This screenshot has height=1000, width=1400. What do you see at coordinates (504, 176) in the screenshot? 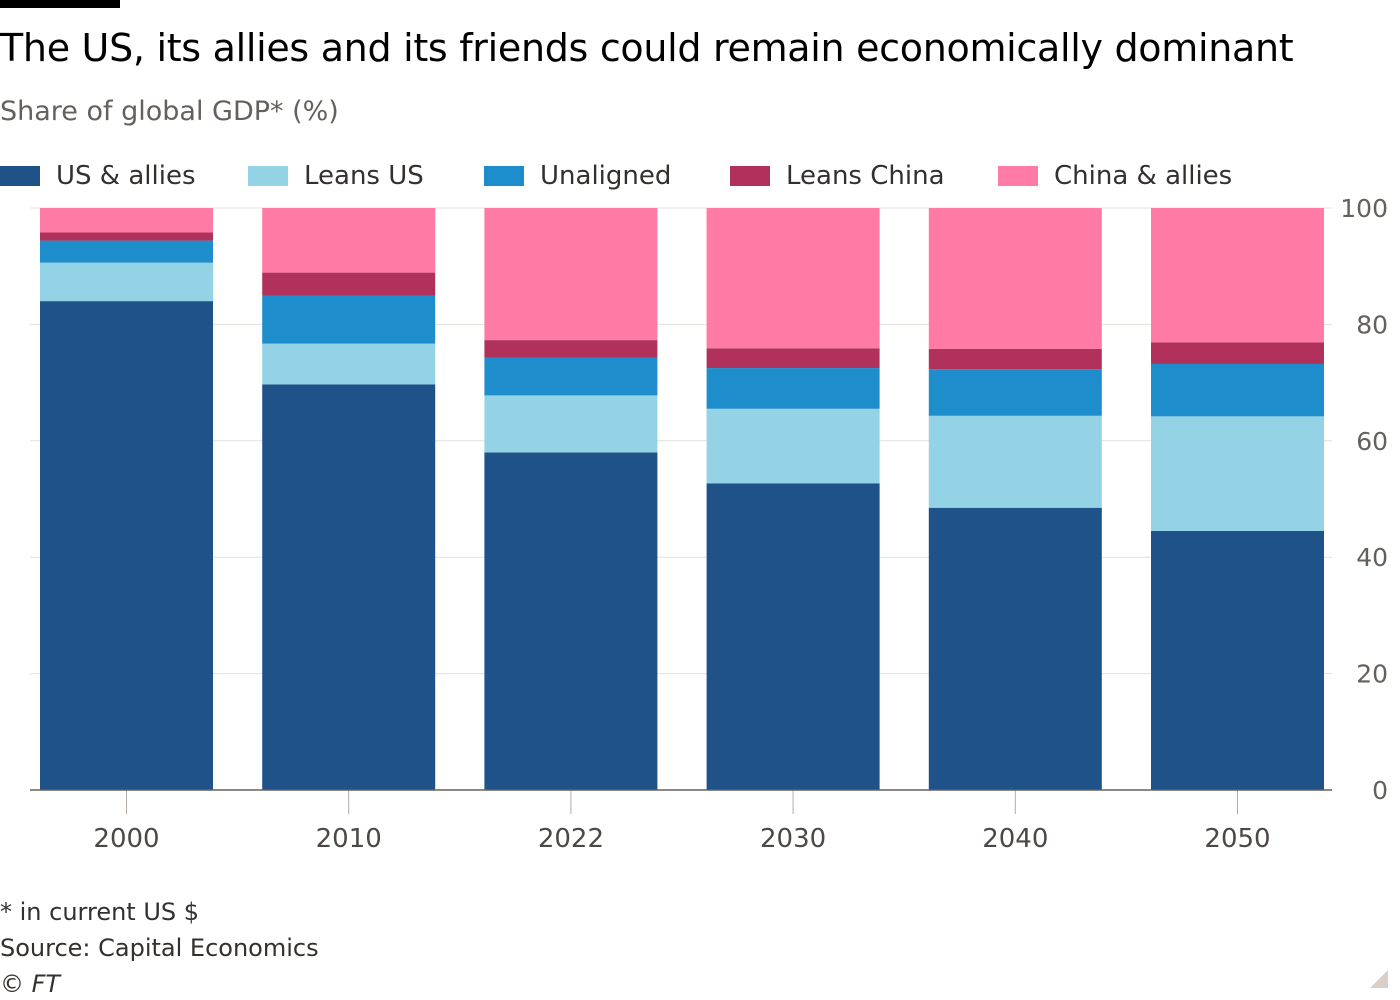
I see `legend-swatch-unaligned` at bounding box center [504, 176].